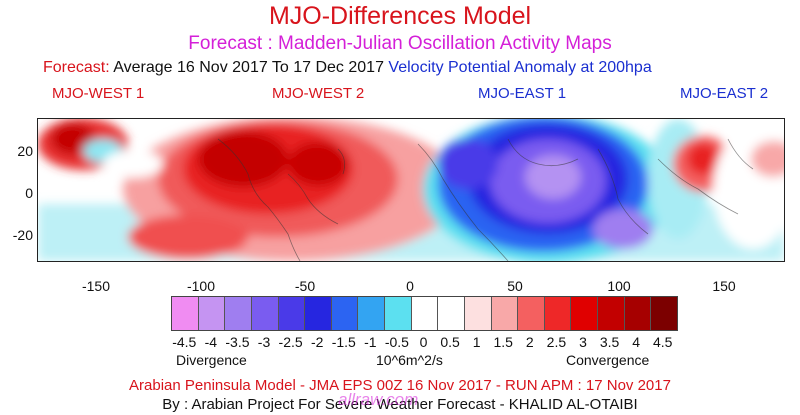 Image resolution: width=800 pixels, height=415 pixels. I want to click on convergence-label: Convergence, so click(608, 360).